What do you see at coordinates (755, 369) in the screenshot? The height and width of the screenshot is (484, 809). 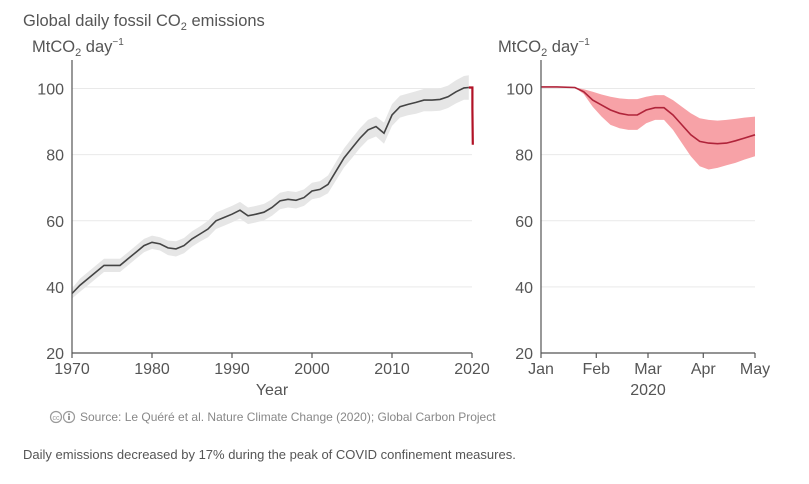 I see `right-x-tick-label: May` at bounding box center [755, 369].